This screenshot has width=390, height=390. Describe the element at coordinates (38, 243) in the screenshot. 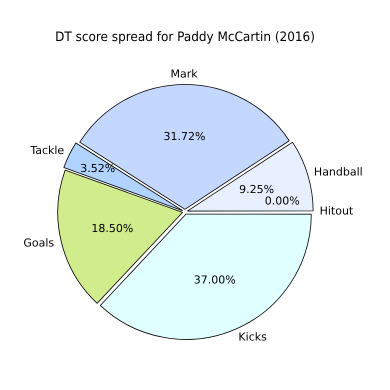

I see `slice-label: Goals` at that location.